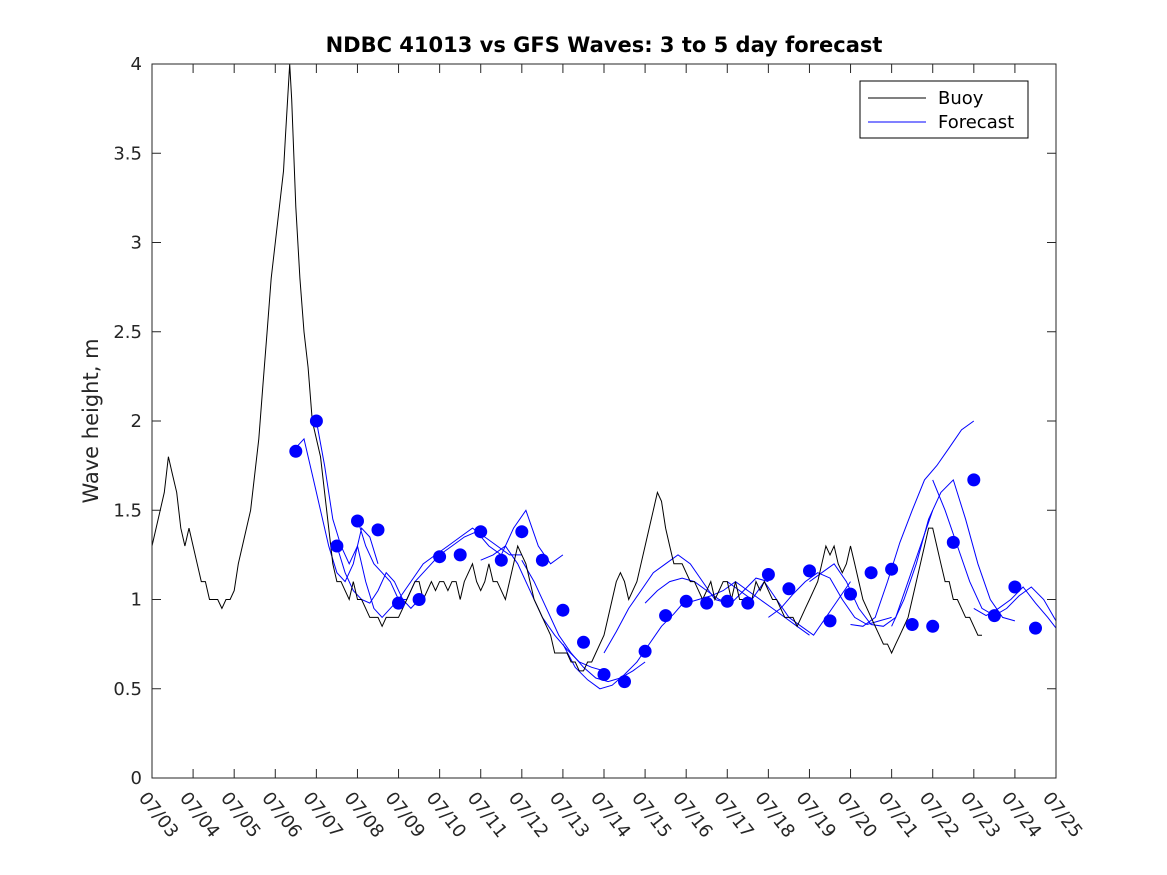 The image size is (1167, 875). Describe the element at coordinates (91, 420) in the screenshot. I see `y-axis-label: Wave height, m` at that location.